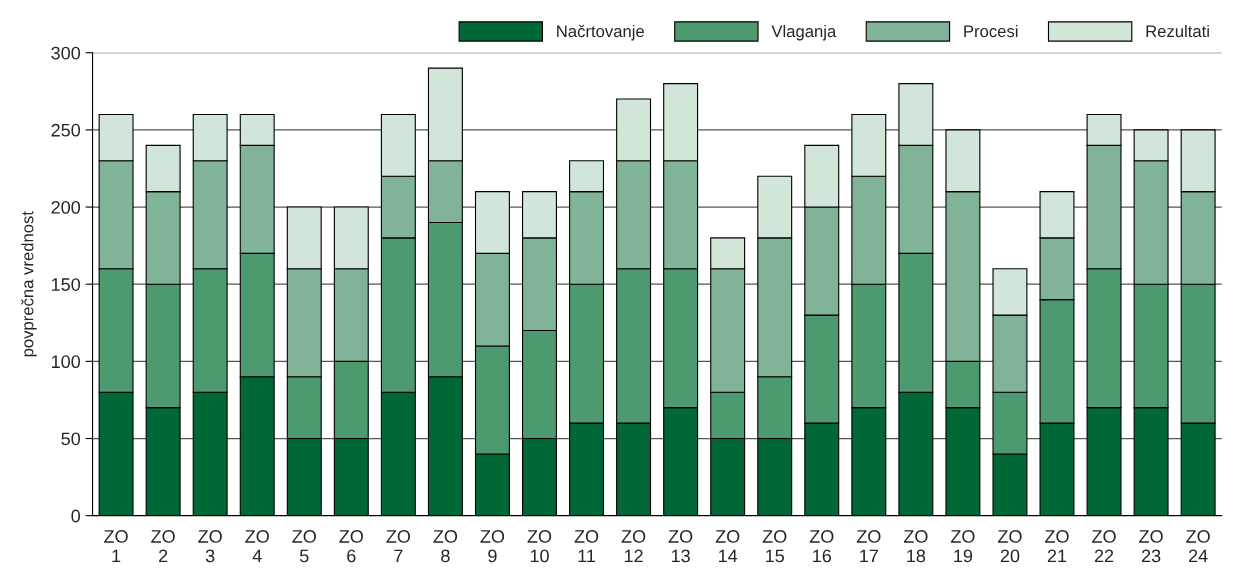 The height and width of the screenshot is (586, 1234). I want to click on y-tick-label: 200, so click(66, 207).